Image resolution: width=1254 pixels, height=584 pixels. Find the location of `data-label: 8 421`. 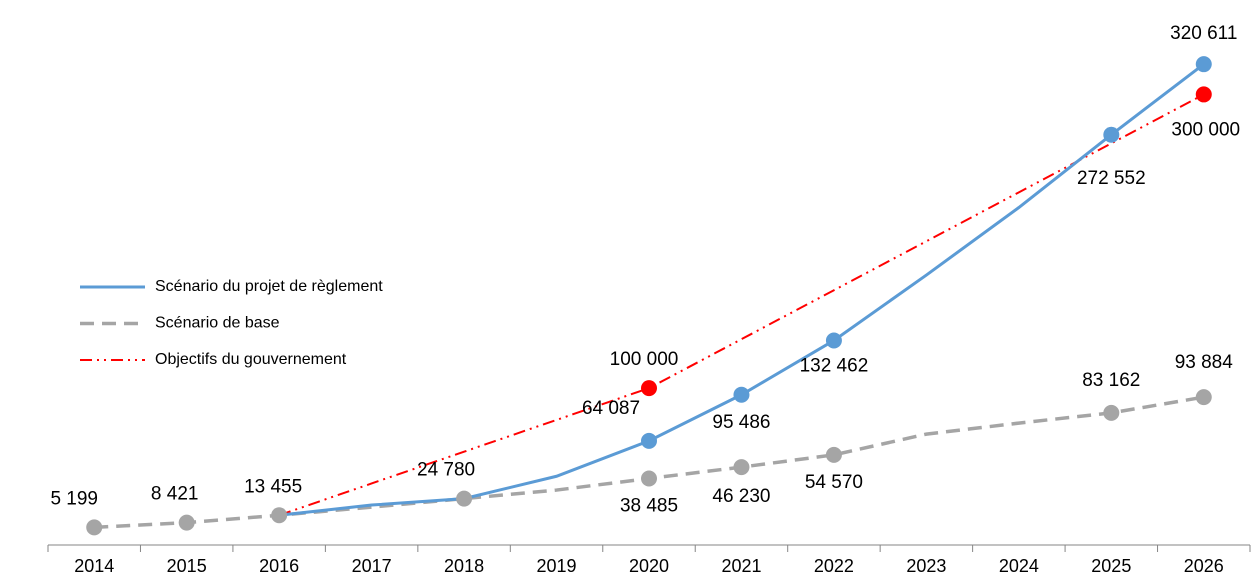

data-label: 8 421 is located at coordinates (175, 494).